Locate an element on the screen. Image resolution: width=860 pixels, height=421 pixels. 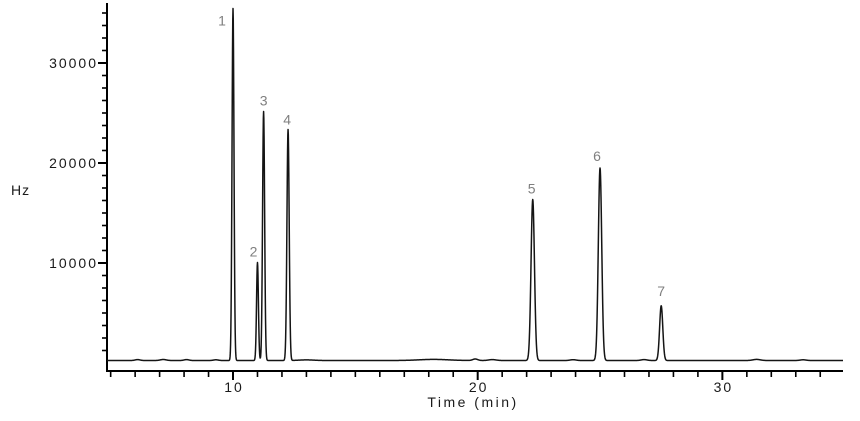
y-axis-tick-label: 20000 is located at coordinates (73, 163).